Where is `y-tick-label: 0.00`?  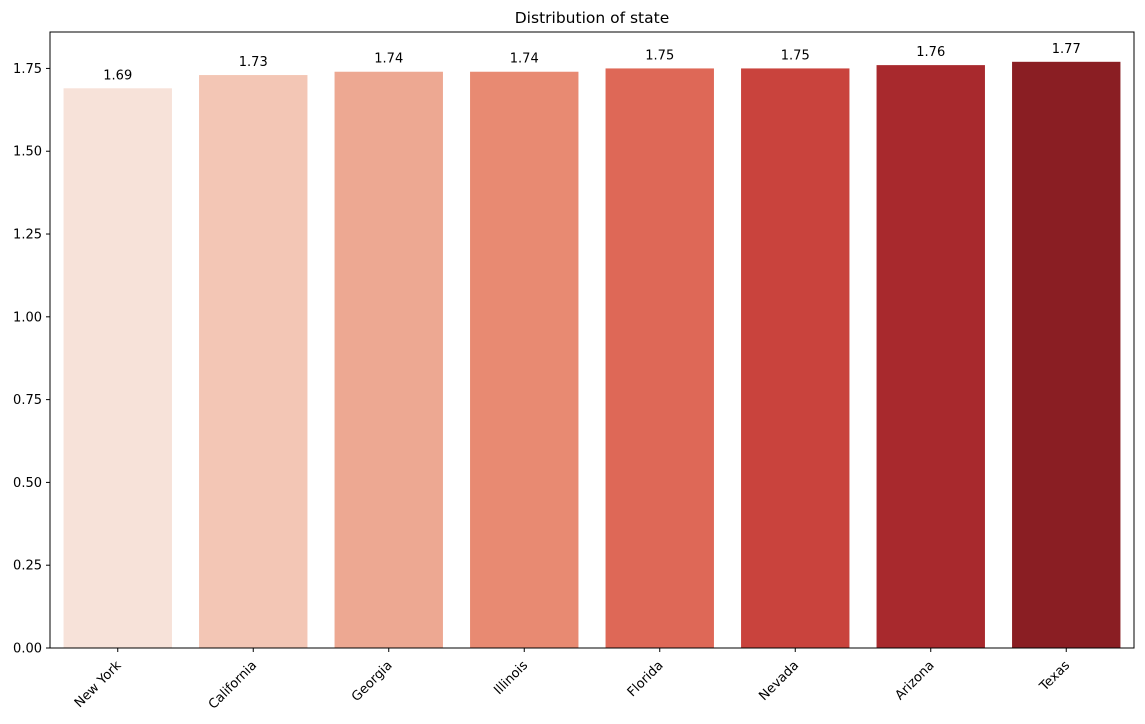
y-tick-label: 0.00 is located at coordinates (27, 649).